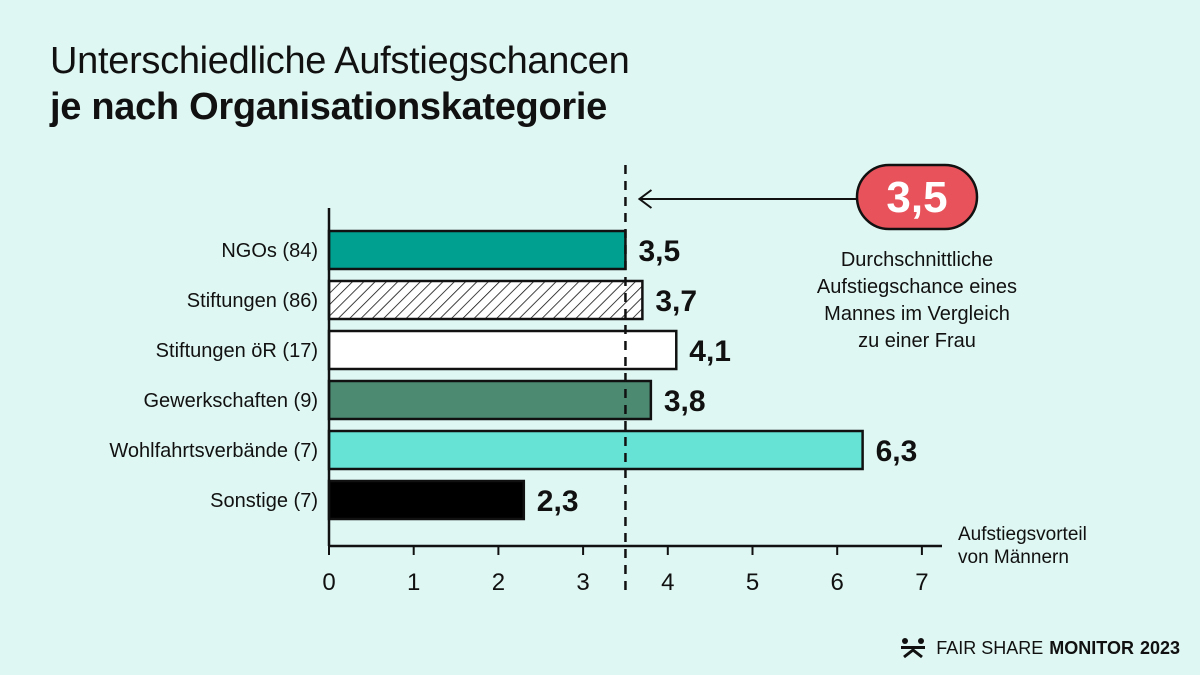  Describe the element at coordinates (264, 501) in the screenshot. I see `category-label-6: Sonstige (7)` at that location.